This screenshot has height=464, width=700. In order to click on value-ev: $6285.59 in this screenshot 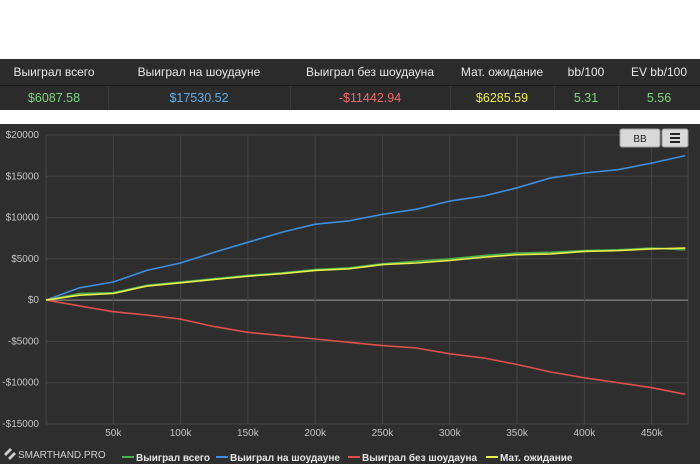, I will do `click(502, 98)`.